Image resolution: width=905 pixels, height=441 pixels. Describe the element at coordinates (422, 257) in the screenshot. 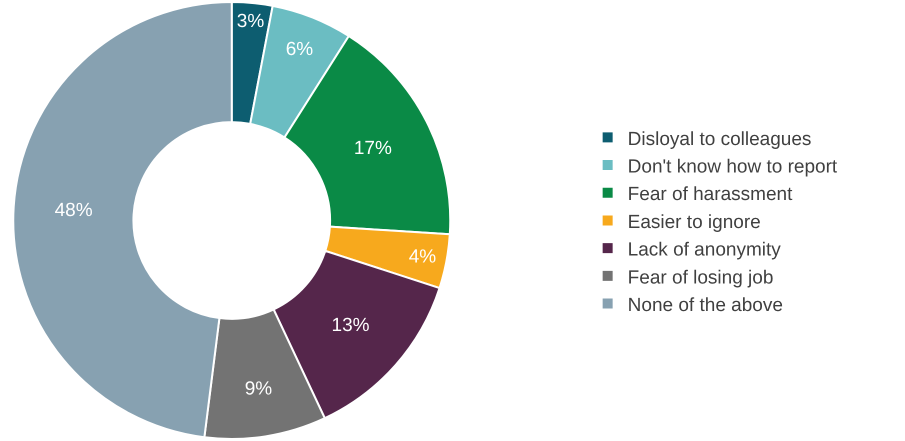

I see `data-label: 4%` at that location.